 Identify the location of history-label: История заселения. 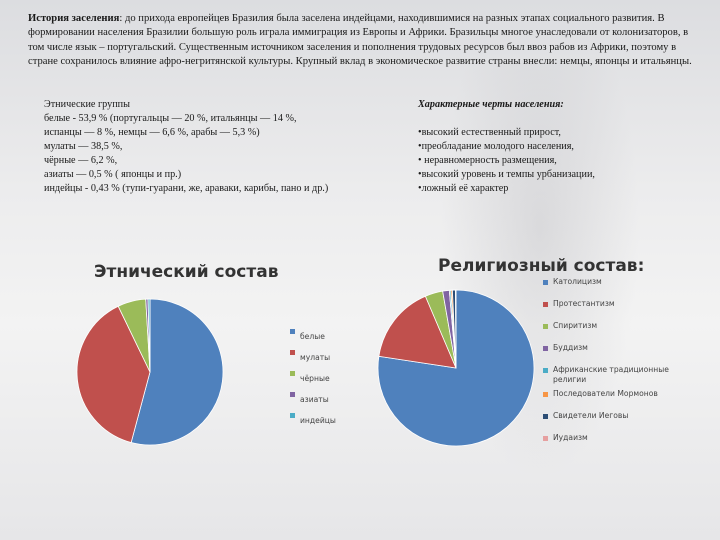
(74, 18).